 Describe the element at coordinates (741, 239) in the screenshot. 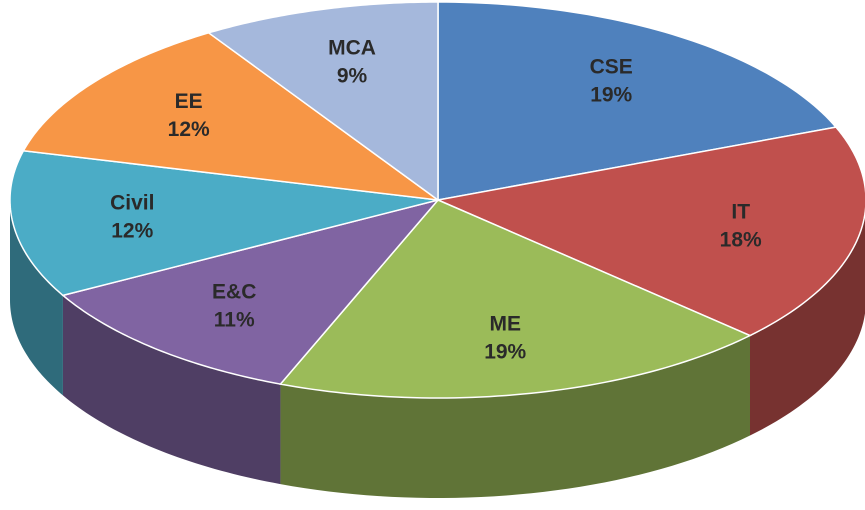

I see `value-label: 18%` at that location.